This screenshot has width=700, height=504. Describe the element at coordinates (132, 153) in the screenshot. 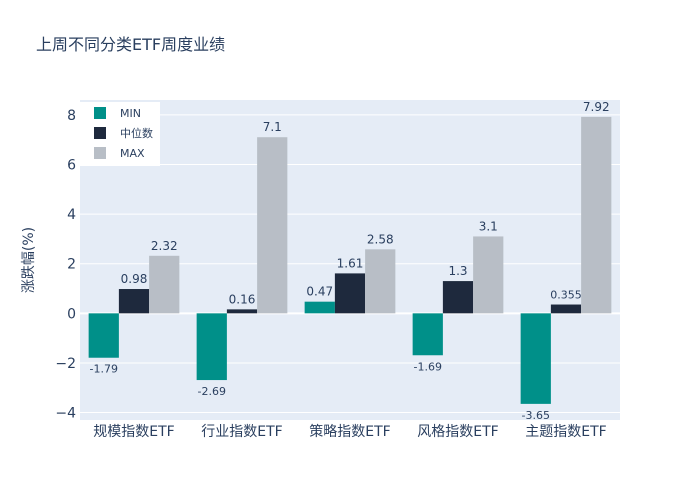

I see `legend-label: MAX` at that location.